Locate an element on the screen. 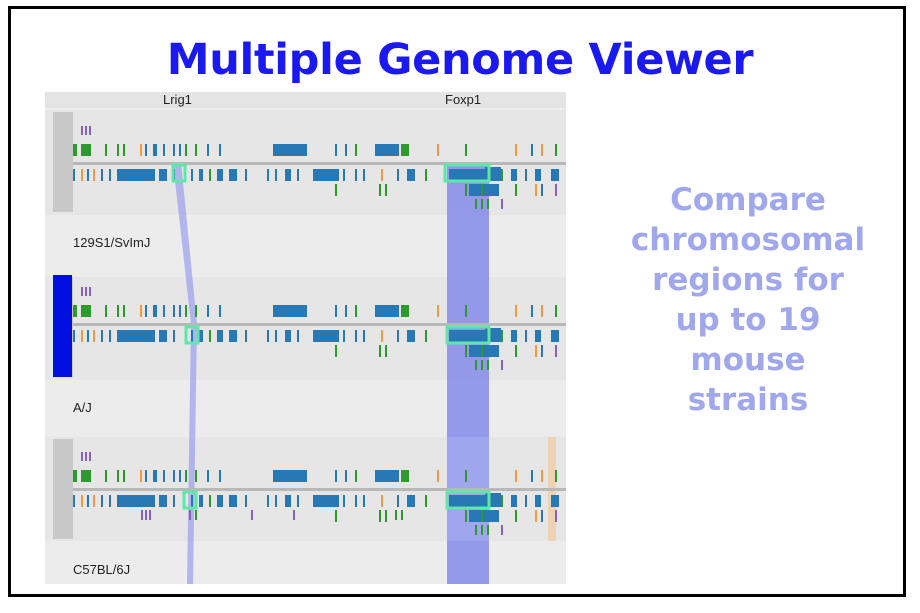  side-line-4: up to 19 is located at coordinates (748, 320).